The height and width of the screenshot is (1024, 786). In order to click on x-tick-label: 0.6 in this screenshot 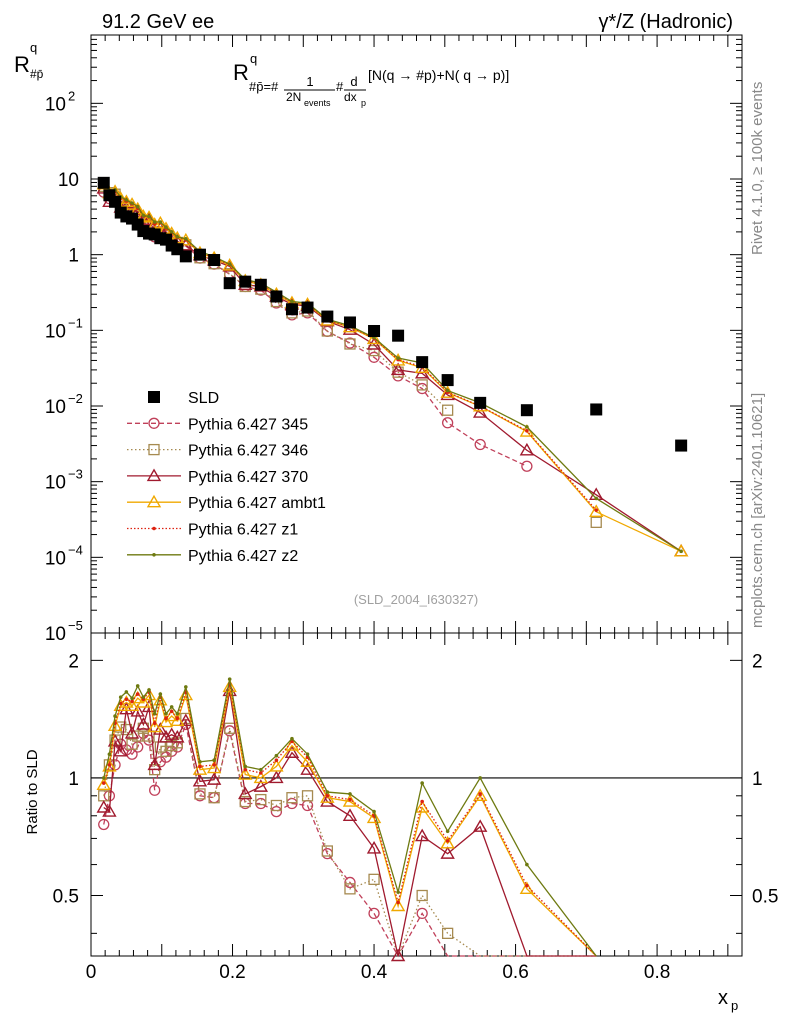, I will do `click(515, 972)`.